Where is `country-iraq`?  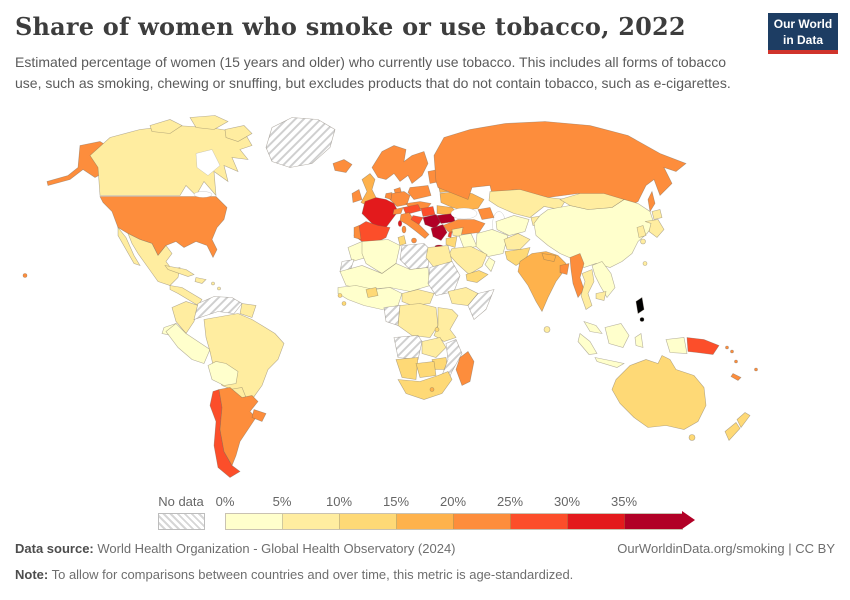 country-iraq is located at coordinates (468, 241).